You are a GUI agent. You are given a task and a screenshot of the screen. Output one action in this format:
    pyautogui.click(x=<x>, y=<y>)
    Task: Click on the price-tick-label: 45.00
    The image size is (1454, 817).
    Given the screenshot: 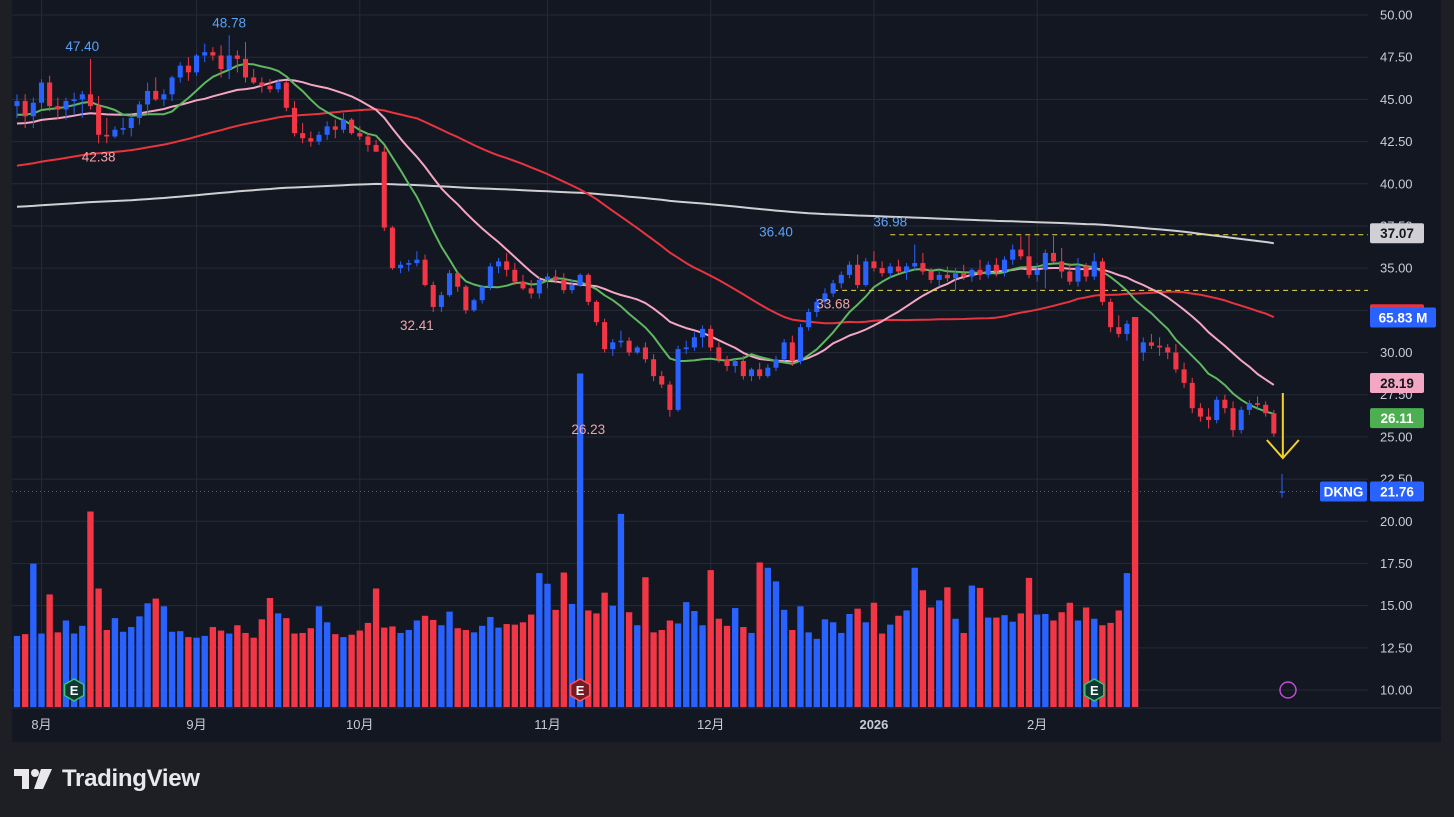 What is the action you would take?
    pyautogui.click(x=1396, y=99)
    